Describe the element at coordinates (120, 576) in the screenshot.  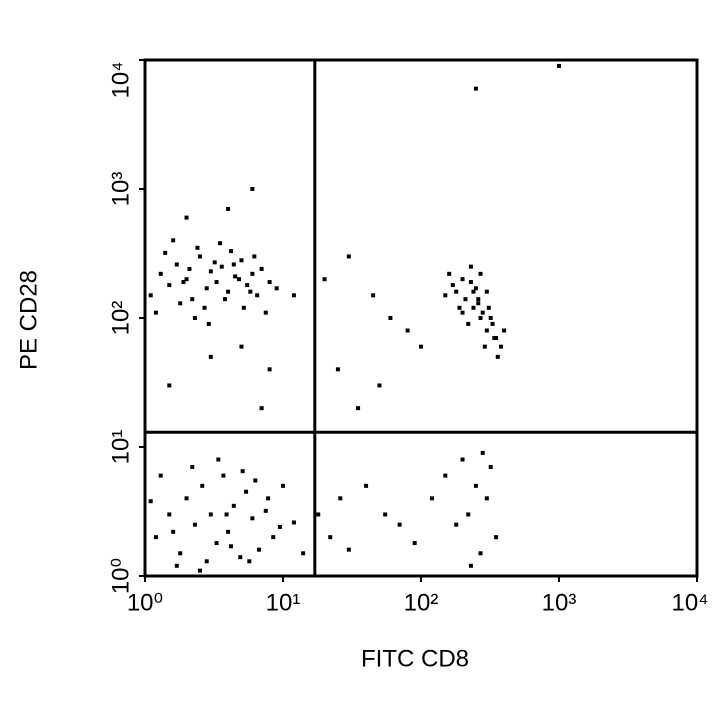
I see `y-tick-label: 10⁰` at that location.